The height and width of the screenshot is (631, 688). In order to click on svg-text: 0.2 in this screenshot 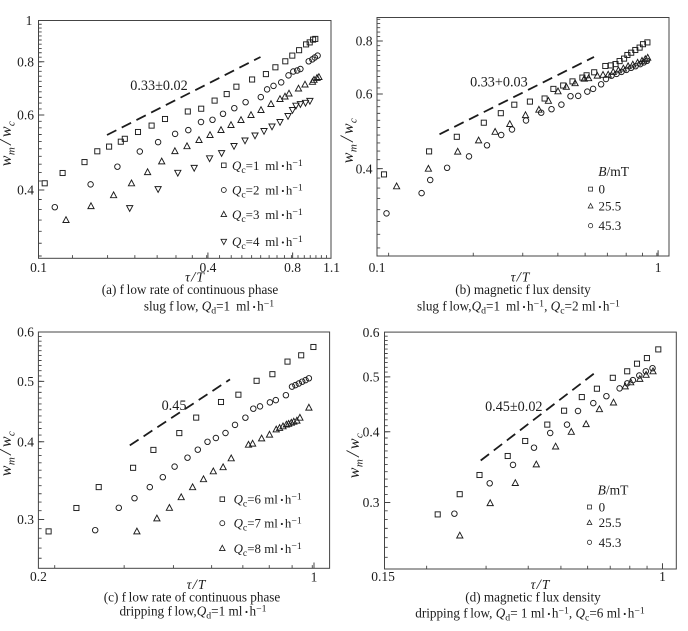, I will do `click(38, 576)`.